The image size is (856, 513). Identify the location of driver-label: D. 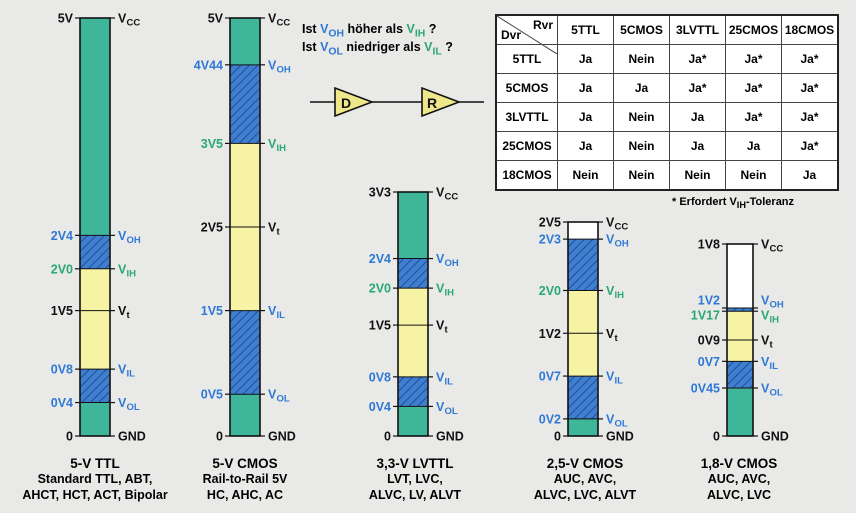
(346, 103).